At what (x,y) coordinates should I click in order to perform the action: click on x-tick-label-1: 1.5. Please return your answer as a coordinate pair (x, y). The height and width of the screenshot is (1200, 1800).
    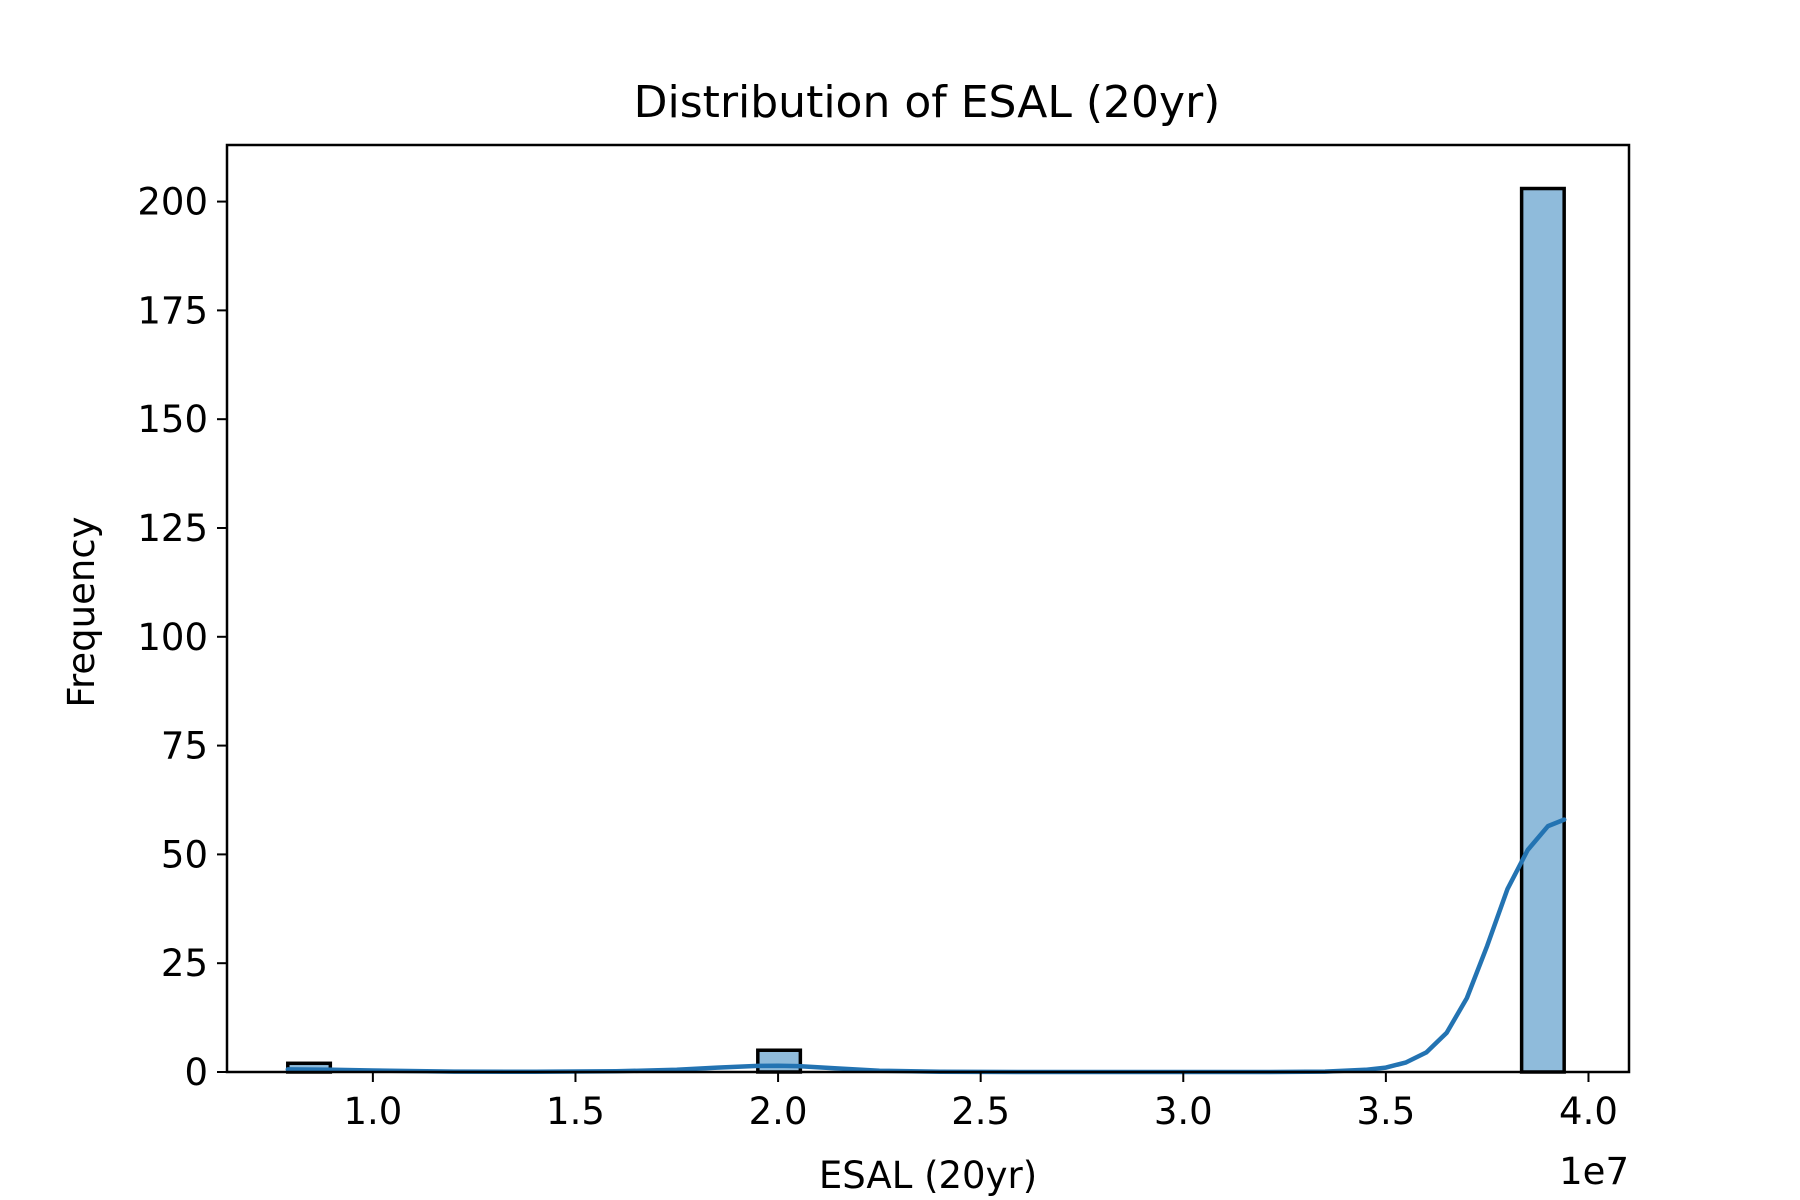
    Looking at the image, I should click on (575, 1111).